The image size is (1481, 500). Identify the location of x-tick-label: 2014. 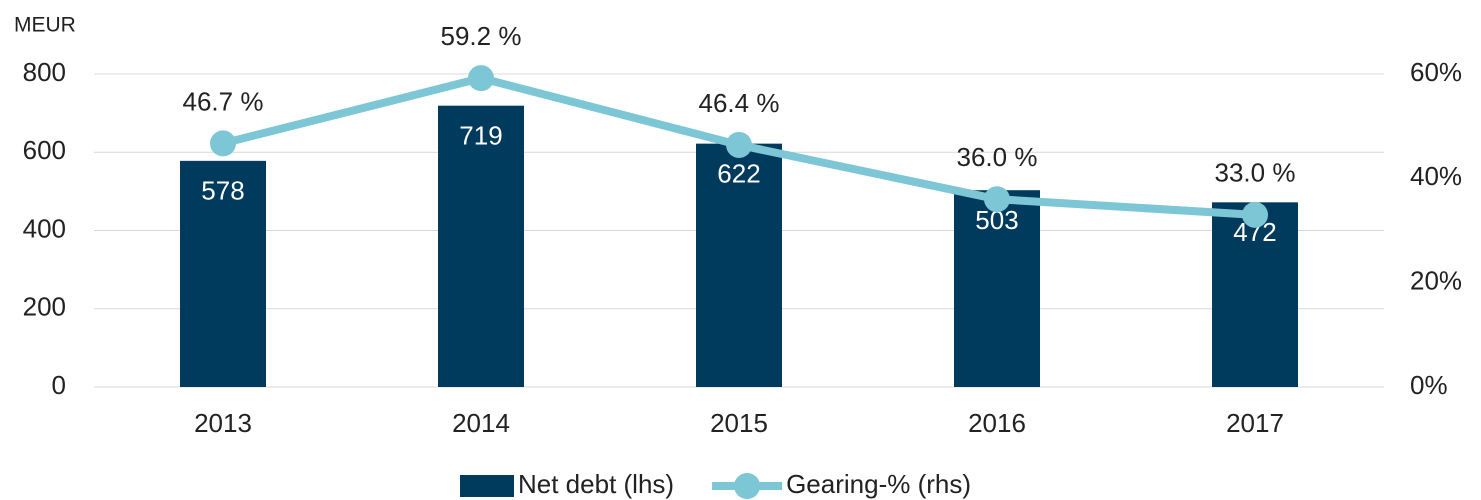
(481, 423).